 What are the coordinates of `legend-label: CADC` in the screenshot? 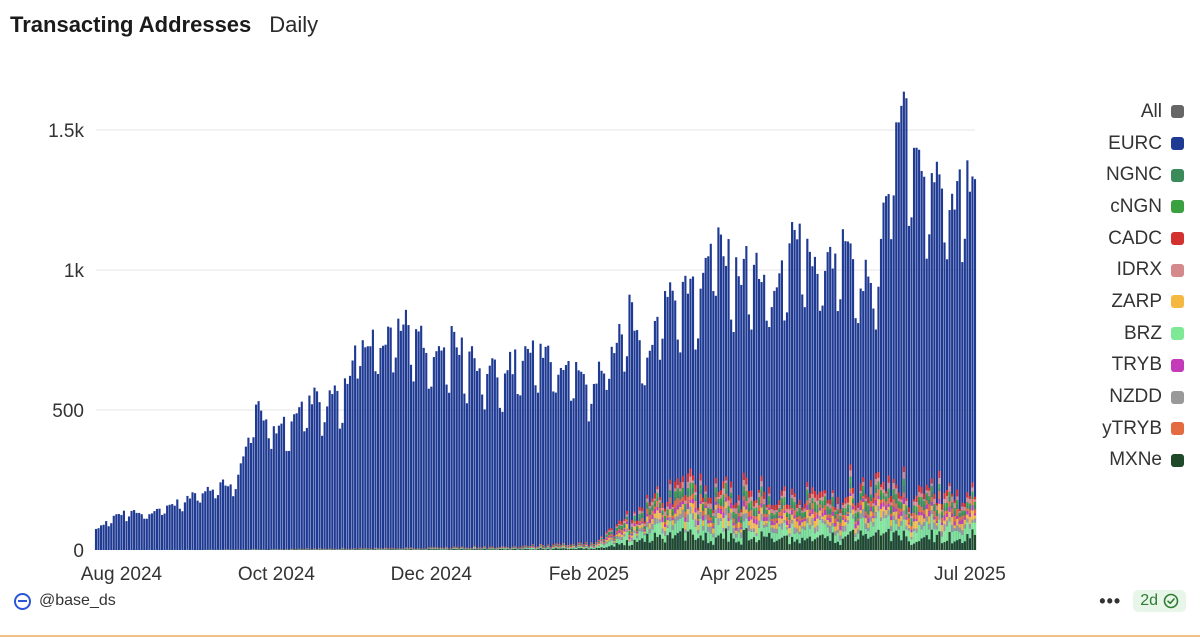 It's located at (1135, 238).